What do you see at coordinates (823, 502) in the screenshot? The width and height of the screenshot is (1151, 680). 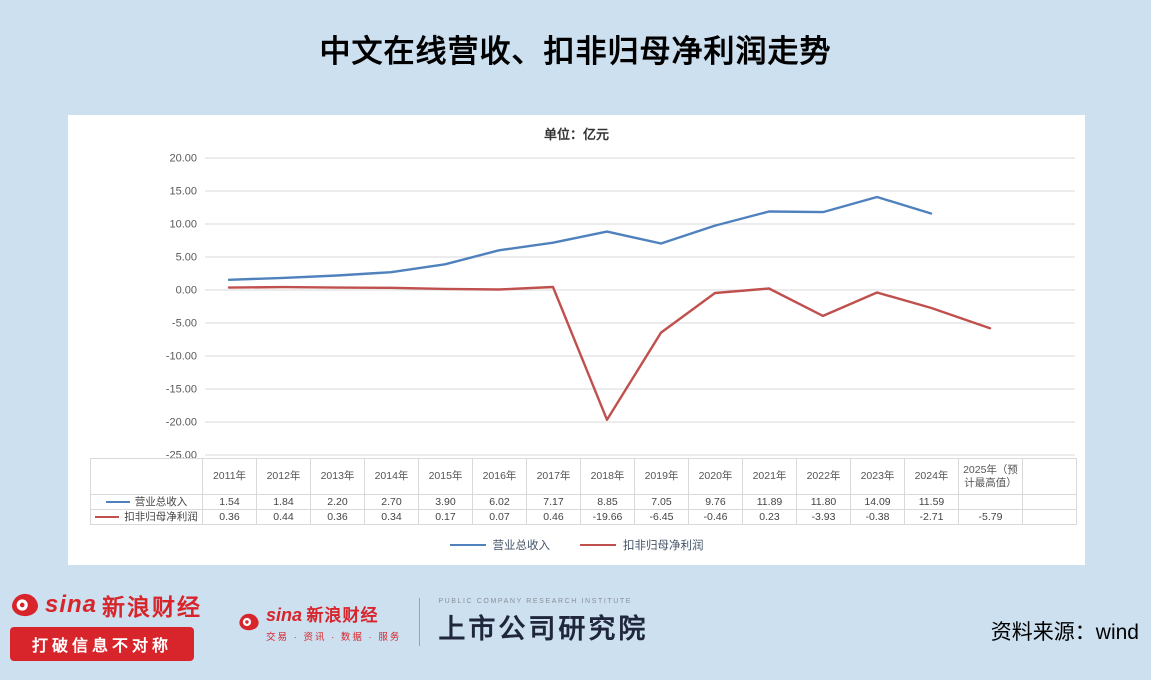 I see `value-cell: 11.80` at bounding box center [823, 502].